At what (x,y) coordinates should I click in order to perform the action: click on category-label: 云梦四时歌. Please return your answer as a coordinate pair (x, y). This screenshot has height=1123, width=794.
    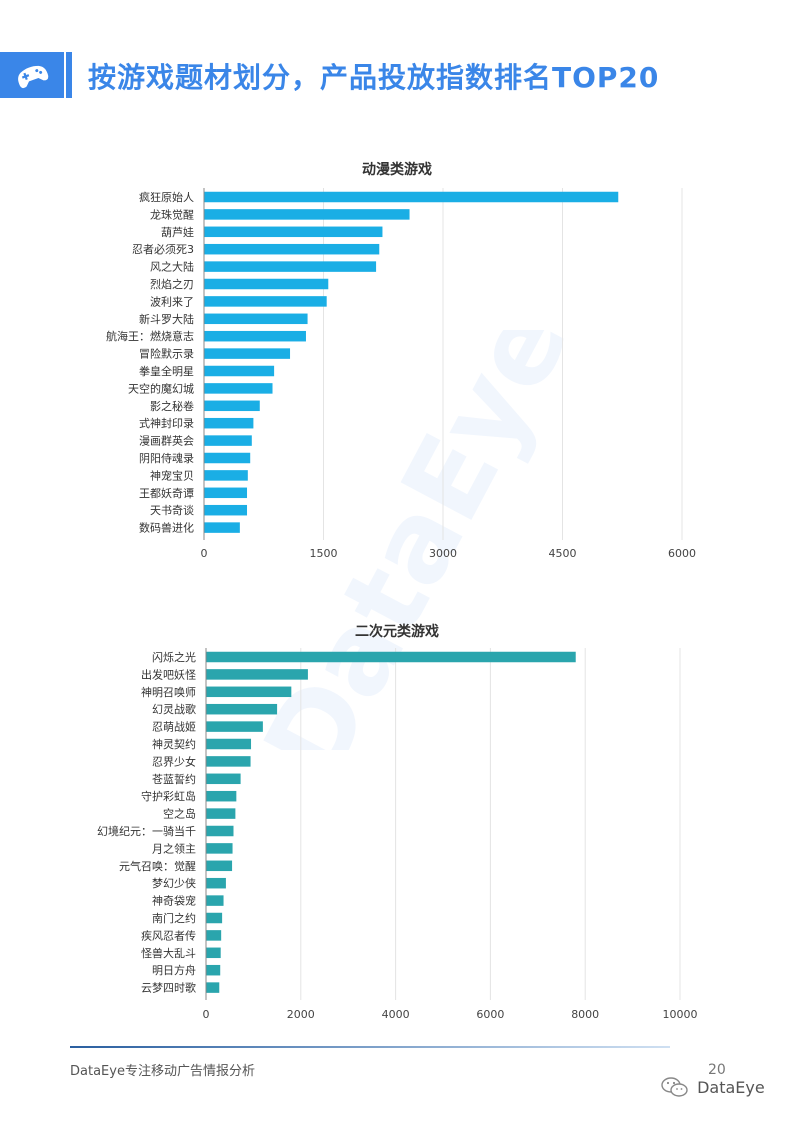
    Looking at the image, I should click on (168, 988).